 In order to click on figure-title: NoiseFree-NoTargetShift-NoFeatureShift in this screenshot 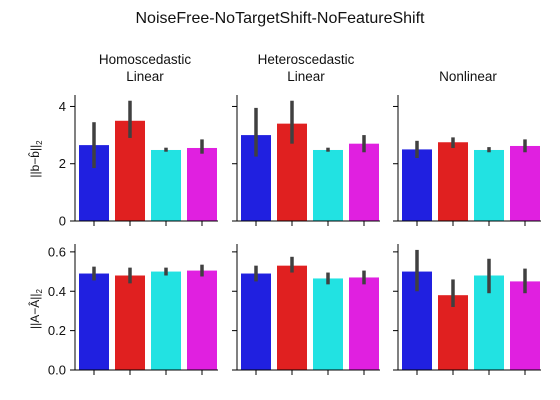, I will do `click(280, 18)`.